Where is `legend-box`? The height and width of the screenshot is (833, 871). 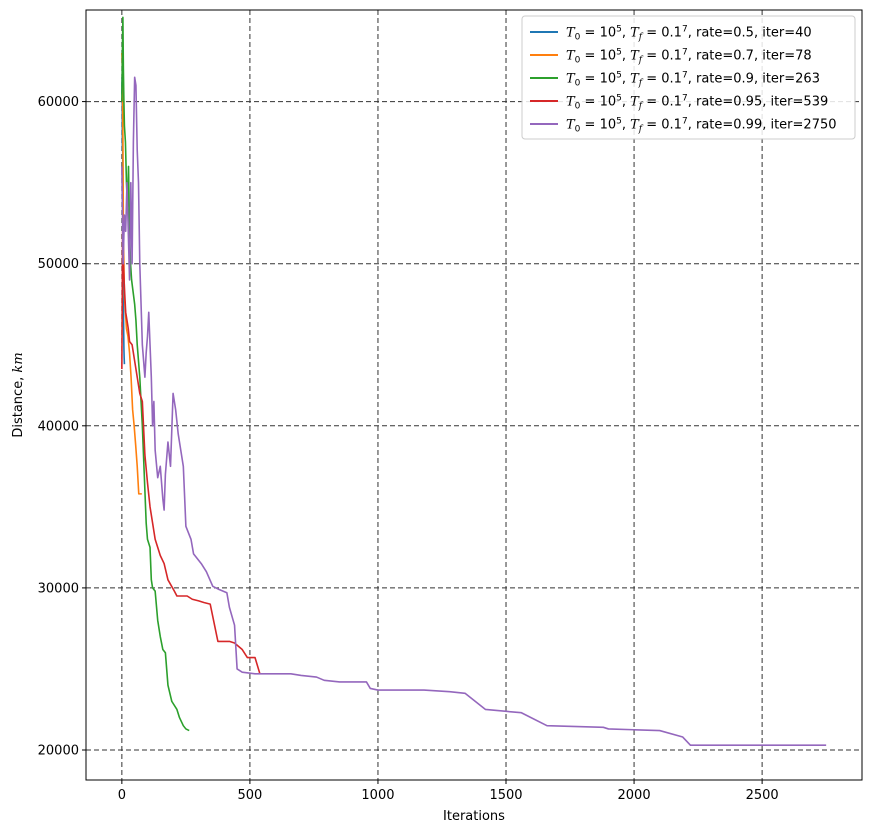 legend-box is located at coordinates (688, 77).